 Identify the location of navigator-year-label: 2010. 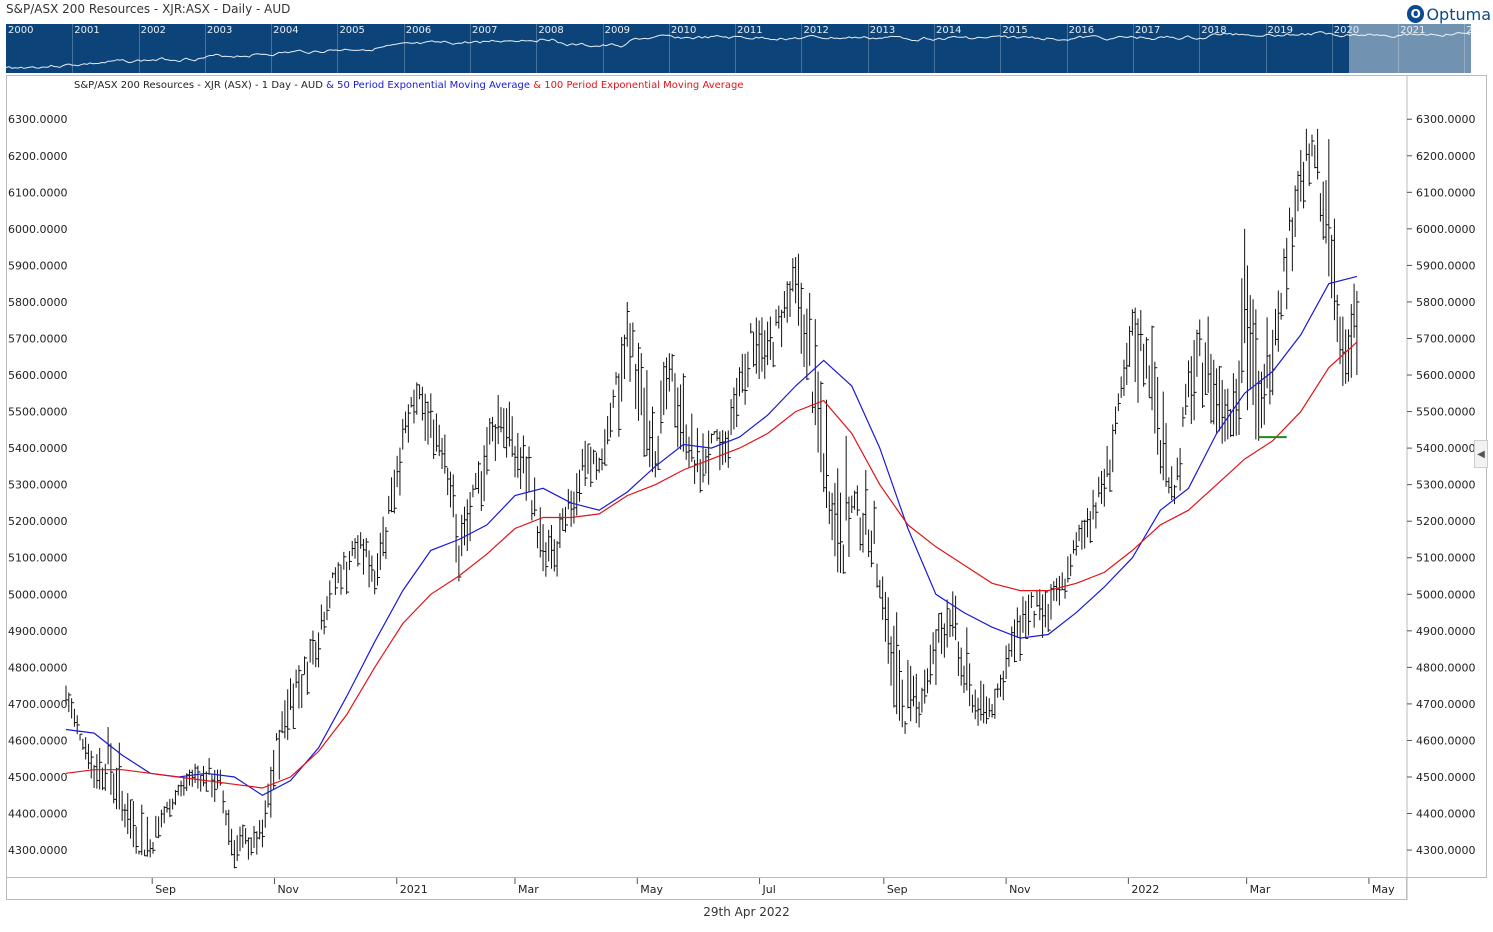
(683, 30).